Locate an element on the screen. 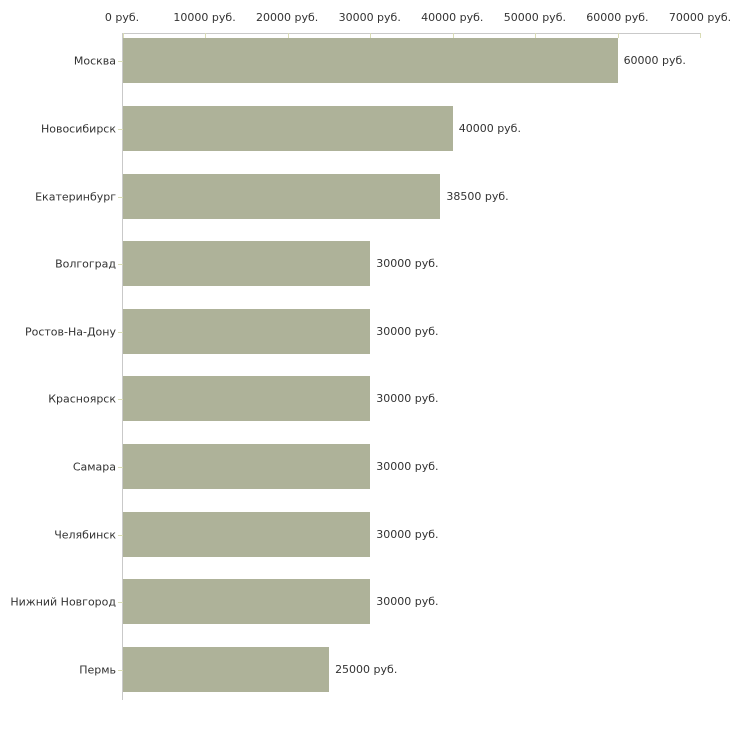  x-tick-label: 0 руб. is located at coordinates (122, 17).